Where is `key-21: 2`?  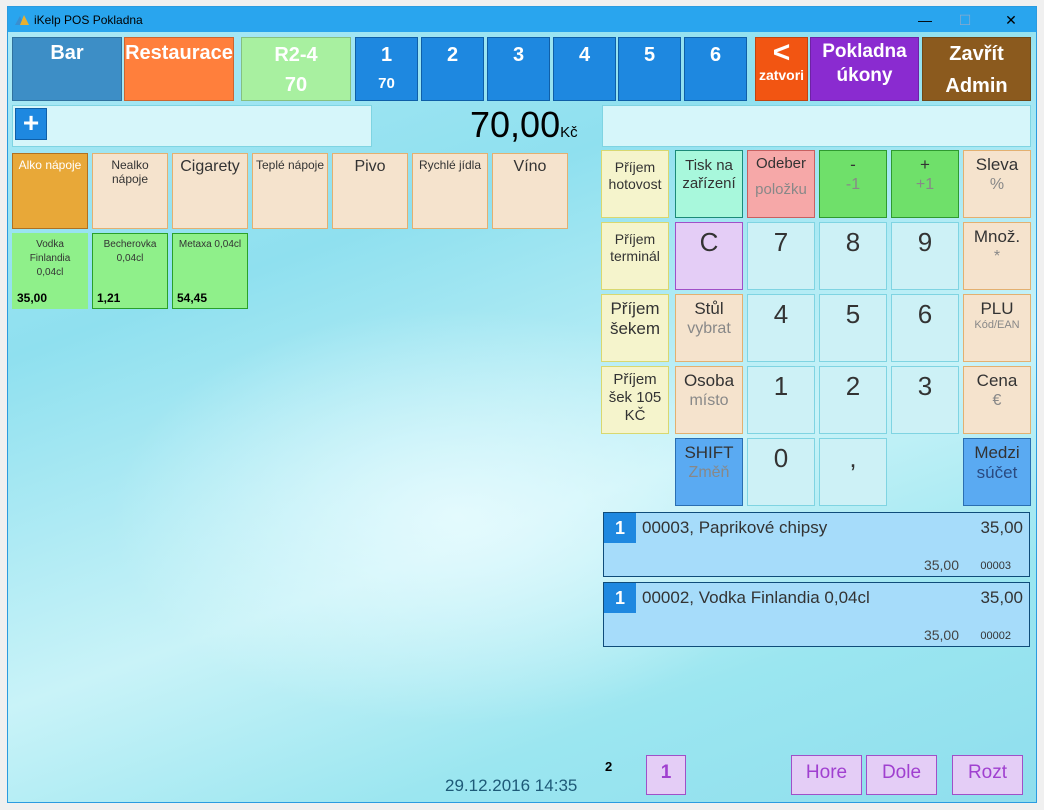
key-21: 2 is located at coordinates (853, 400).